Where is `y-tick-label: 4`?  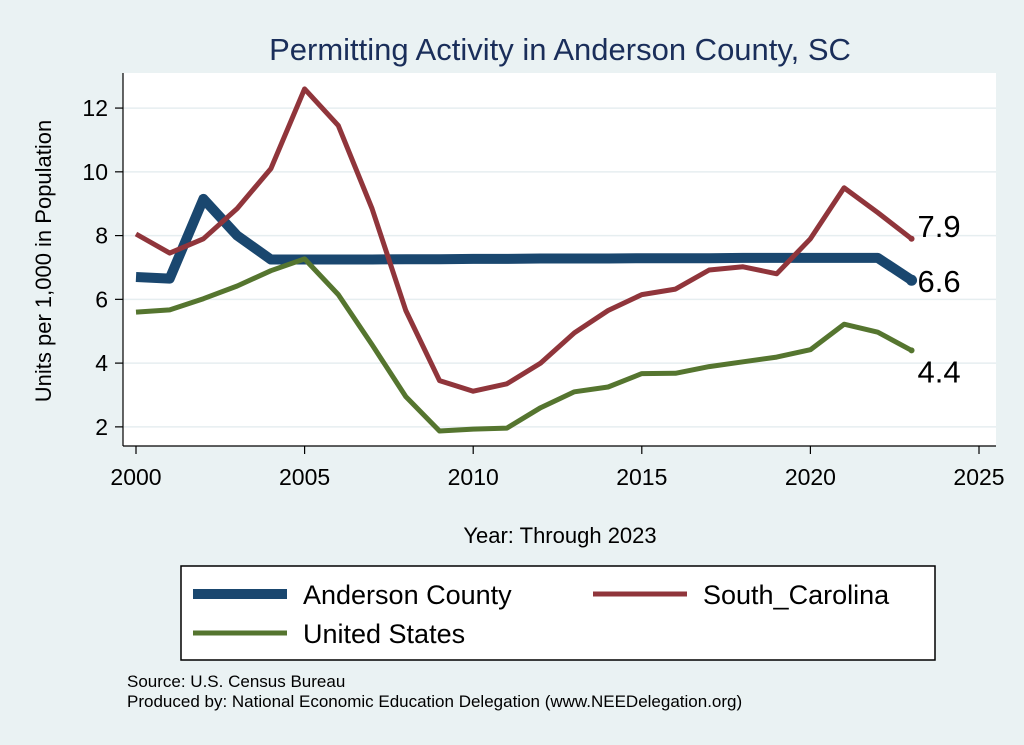
y-tick-label: 4 is located at coordinates (101, 363).